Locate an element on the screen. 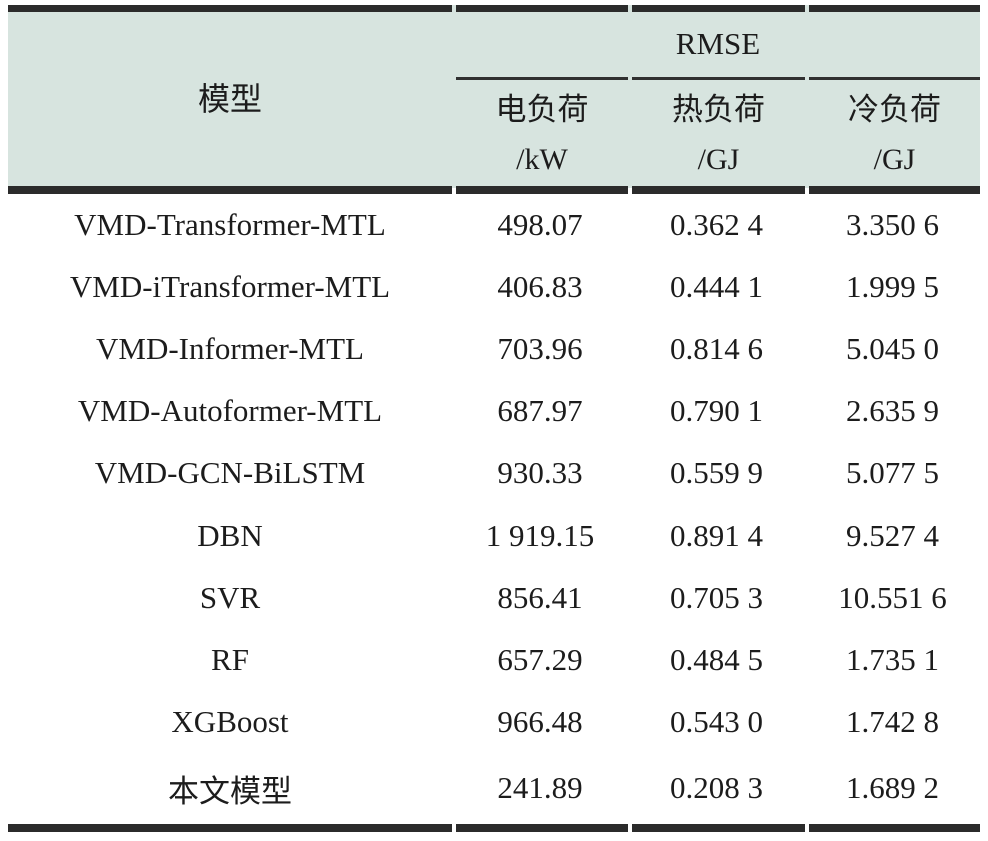 The image size is (988, 841). heat-load-cell: 0.705 3 is located at coordinates (716, 597).